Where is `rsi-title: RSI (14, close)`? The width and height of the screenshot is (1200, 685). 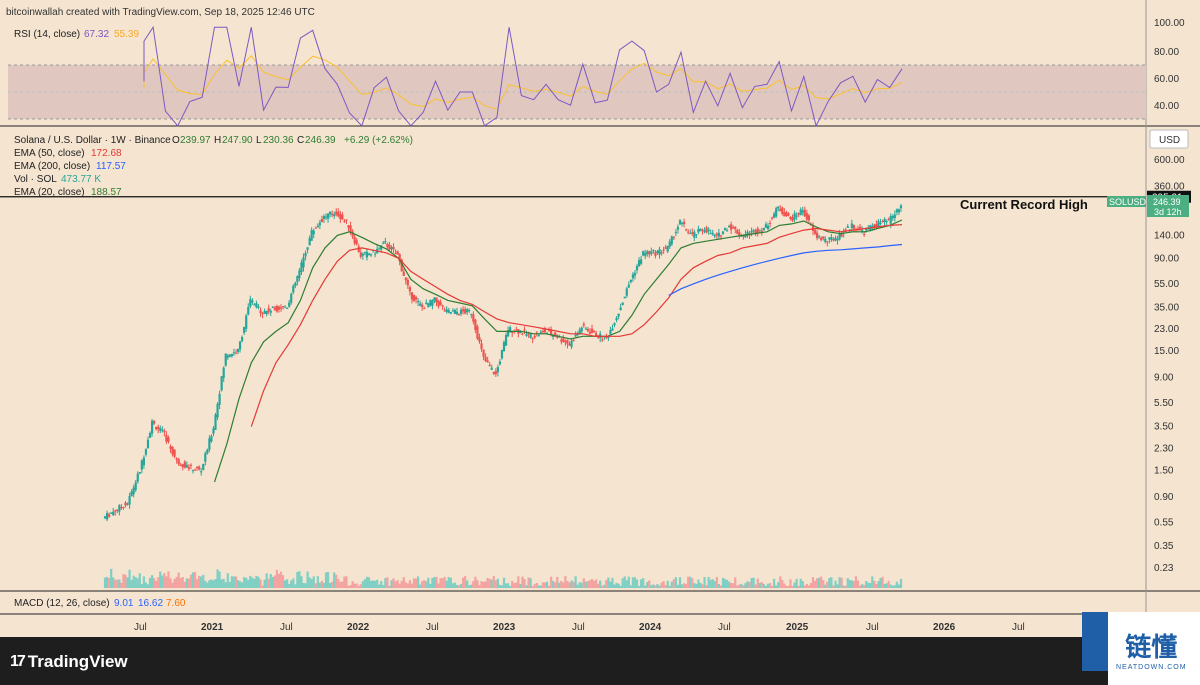 rsi-title: RSI (14, close) is located at coordinates (47, 34).